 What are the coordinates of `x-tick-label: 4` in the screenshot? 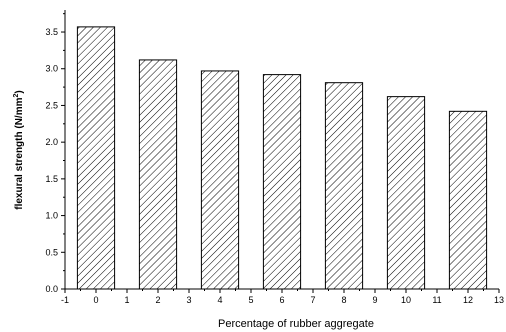 It's located at (219, 300).